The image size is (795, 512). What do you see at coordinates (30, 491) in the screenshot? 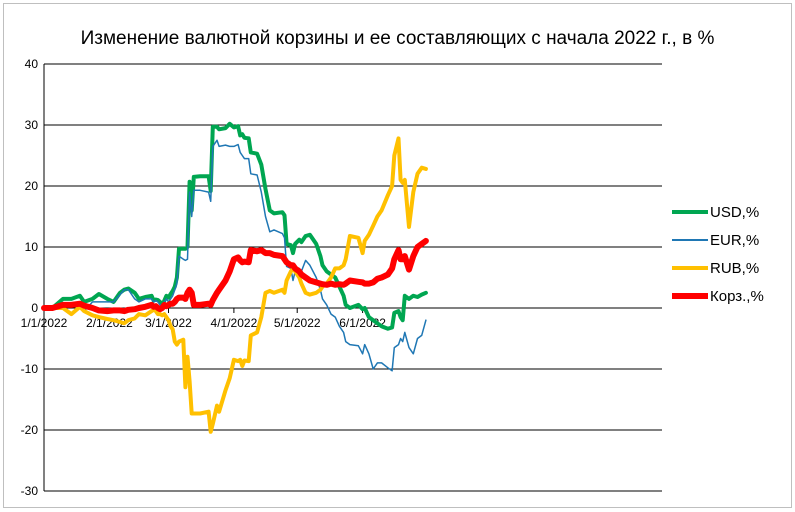
I see `y-tick-label: -30` at bounding box center [30, 491].